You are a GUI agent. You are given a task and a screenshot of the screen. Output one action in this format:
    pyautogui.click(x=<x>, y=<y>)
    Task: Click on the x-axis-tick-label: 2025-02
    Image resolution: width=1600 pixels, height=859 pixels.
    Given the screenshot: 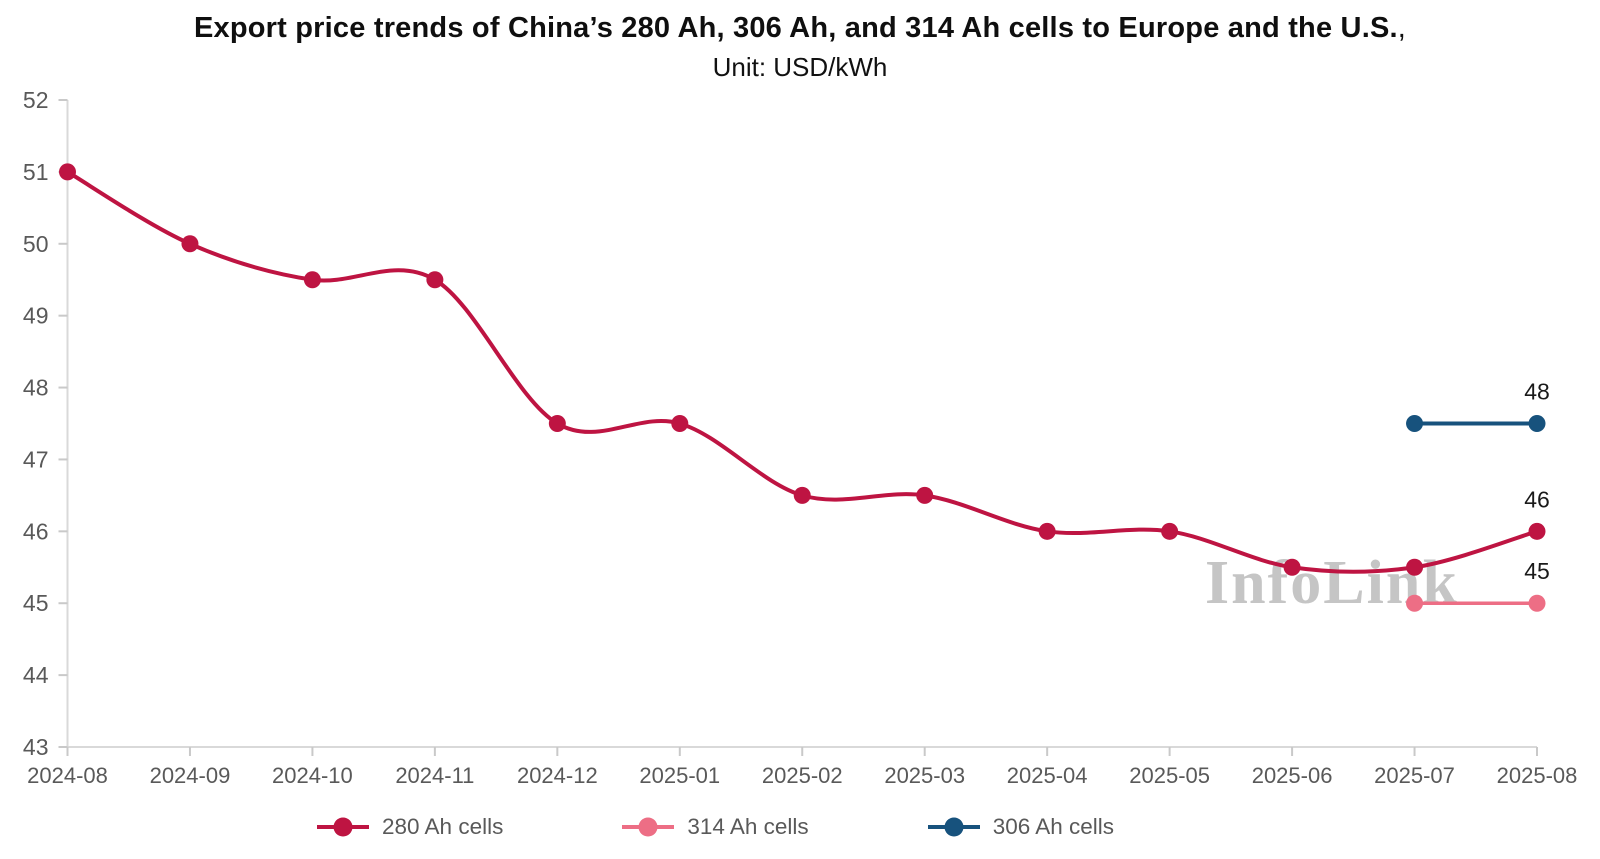 What is the action you would take?
    pyautogui.click(x=802, y=775)
    